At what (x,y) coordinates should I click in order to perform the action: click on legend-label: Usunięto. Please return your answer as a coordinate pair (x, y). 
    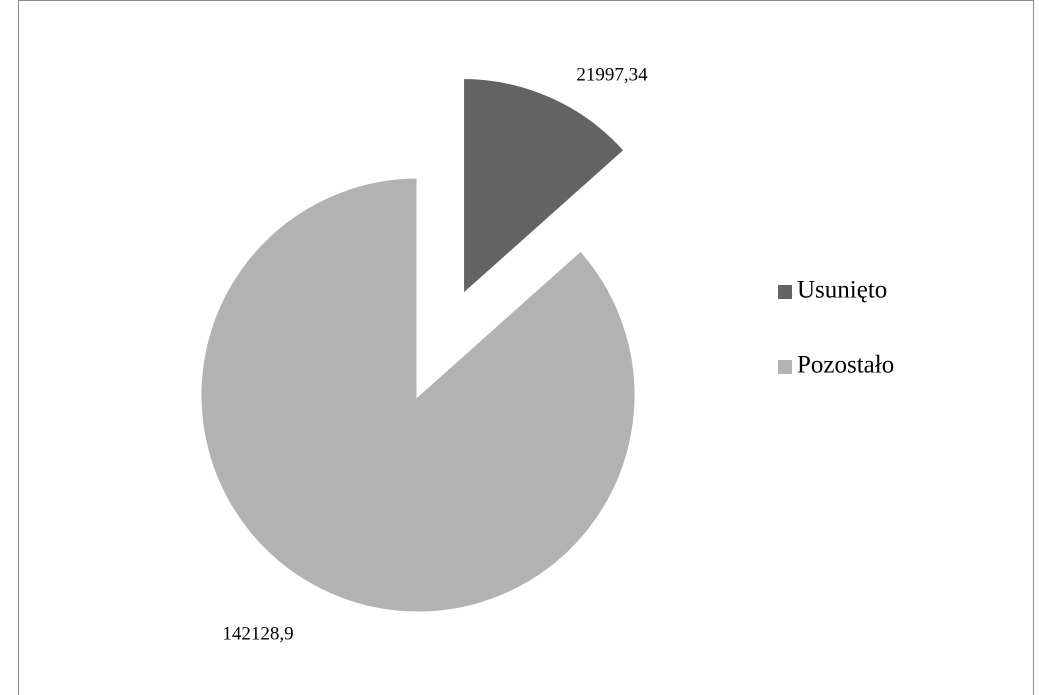
    Looking at the image, I should click on (842, 290).